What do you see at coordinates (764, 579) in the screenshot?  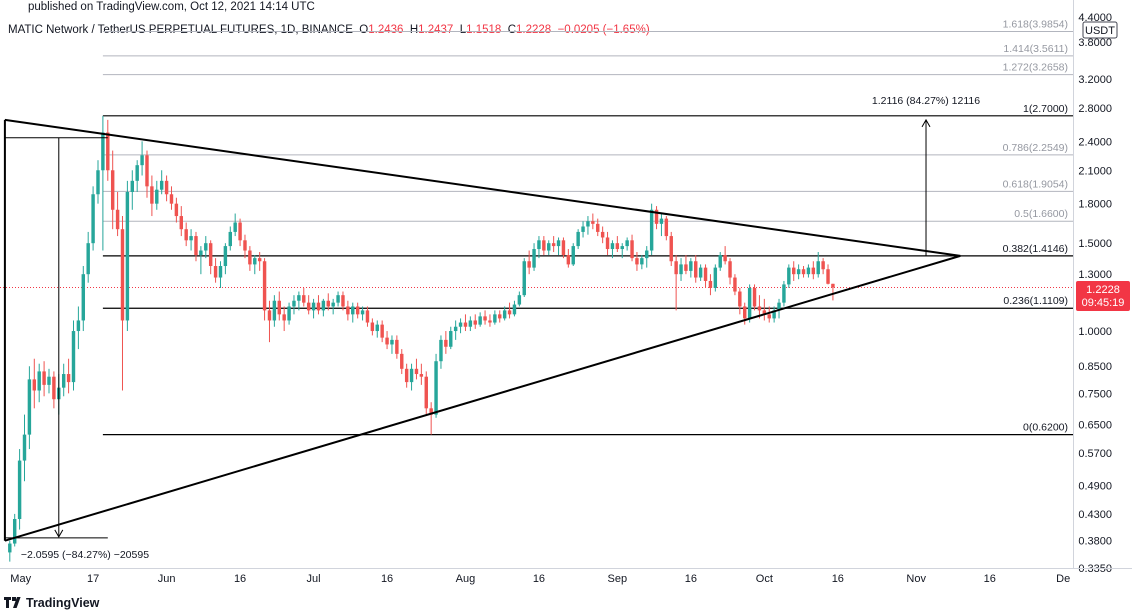 I see `time-tick-label: Oct` at bounding box center [764, 579].